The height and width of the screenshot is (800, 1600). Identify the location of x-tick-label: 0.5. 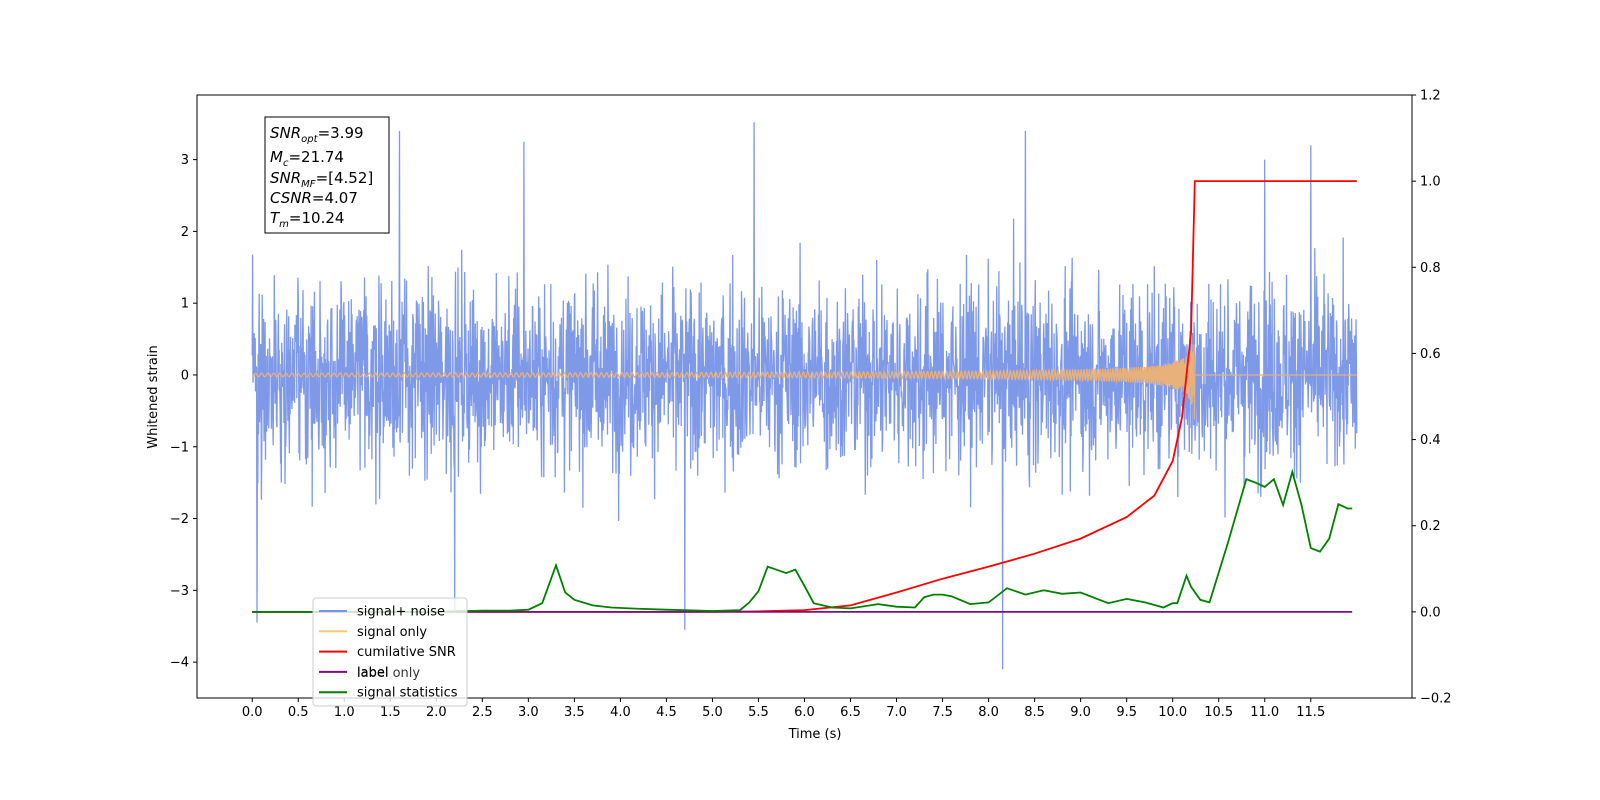
(298, 712).